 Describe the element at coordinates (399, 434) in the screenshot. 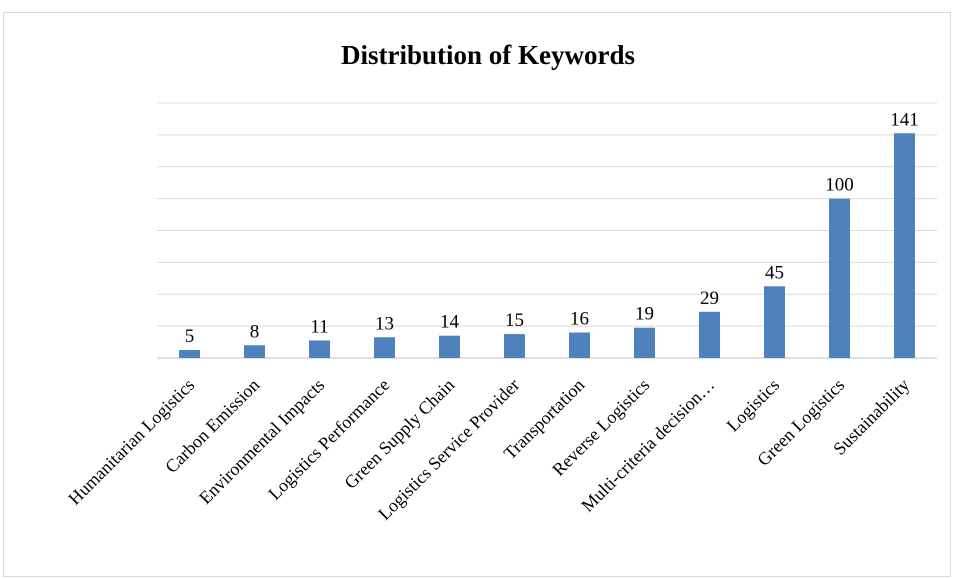

I see `category-label: Green Supply Chain` at that location.